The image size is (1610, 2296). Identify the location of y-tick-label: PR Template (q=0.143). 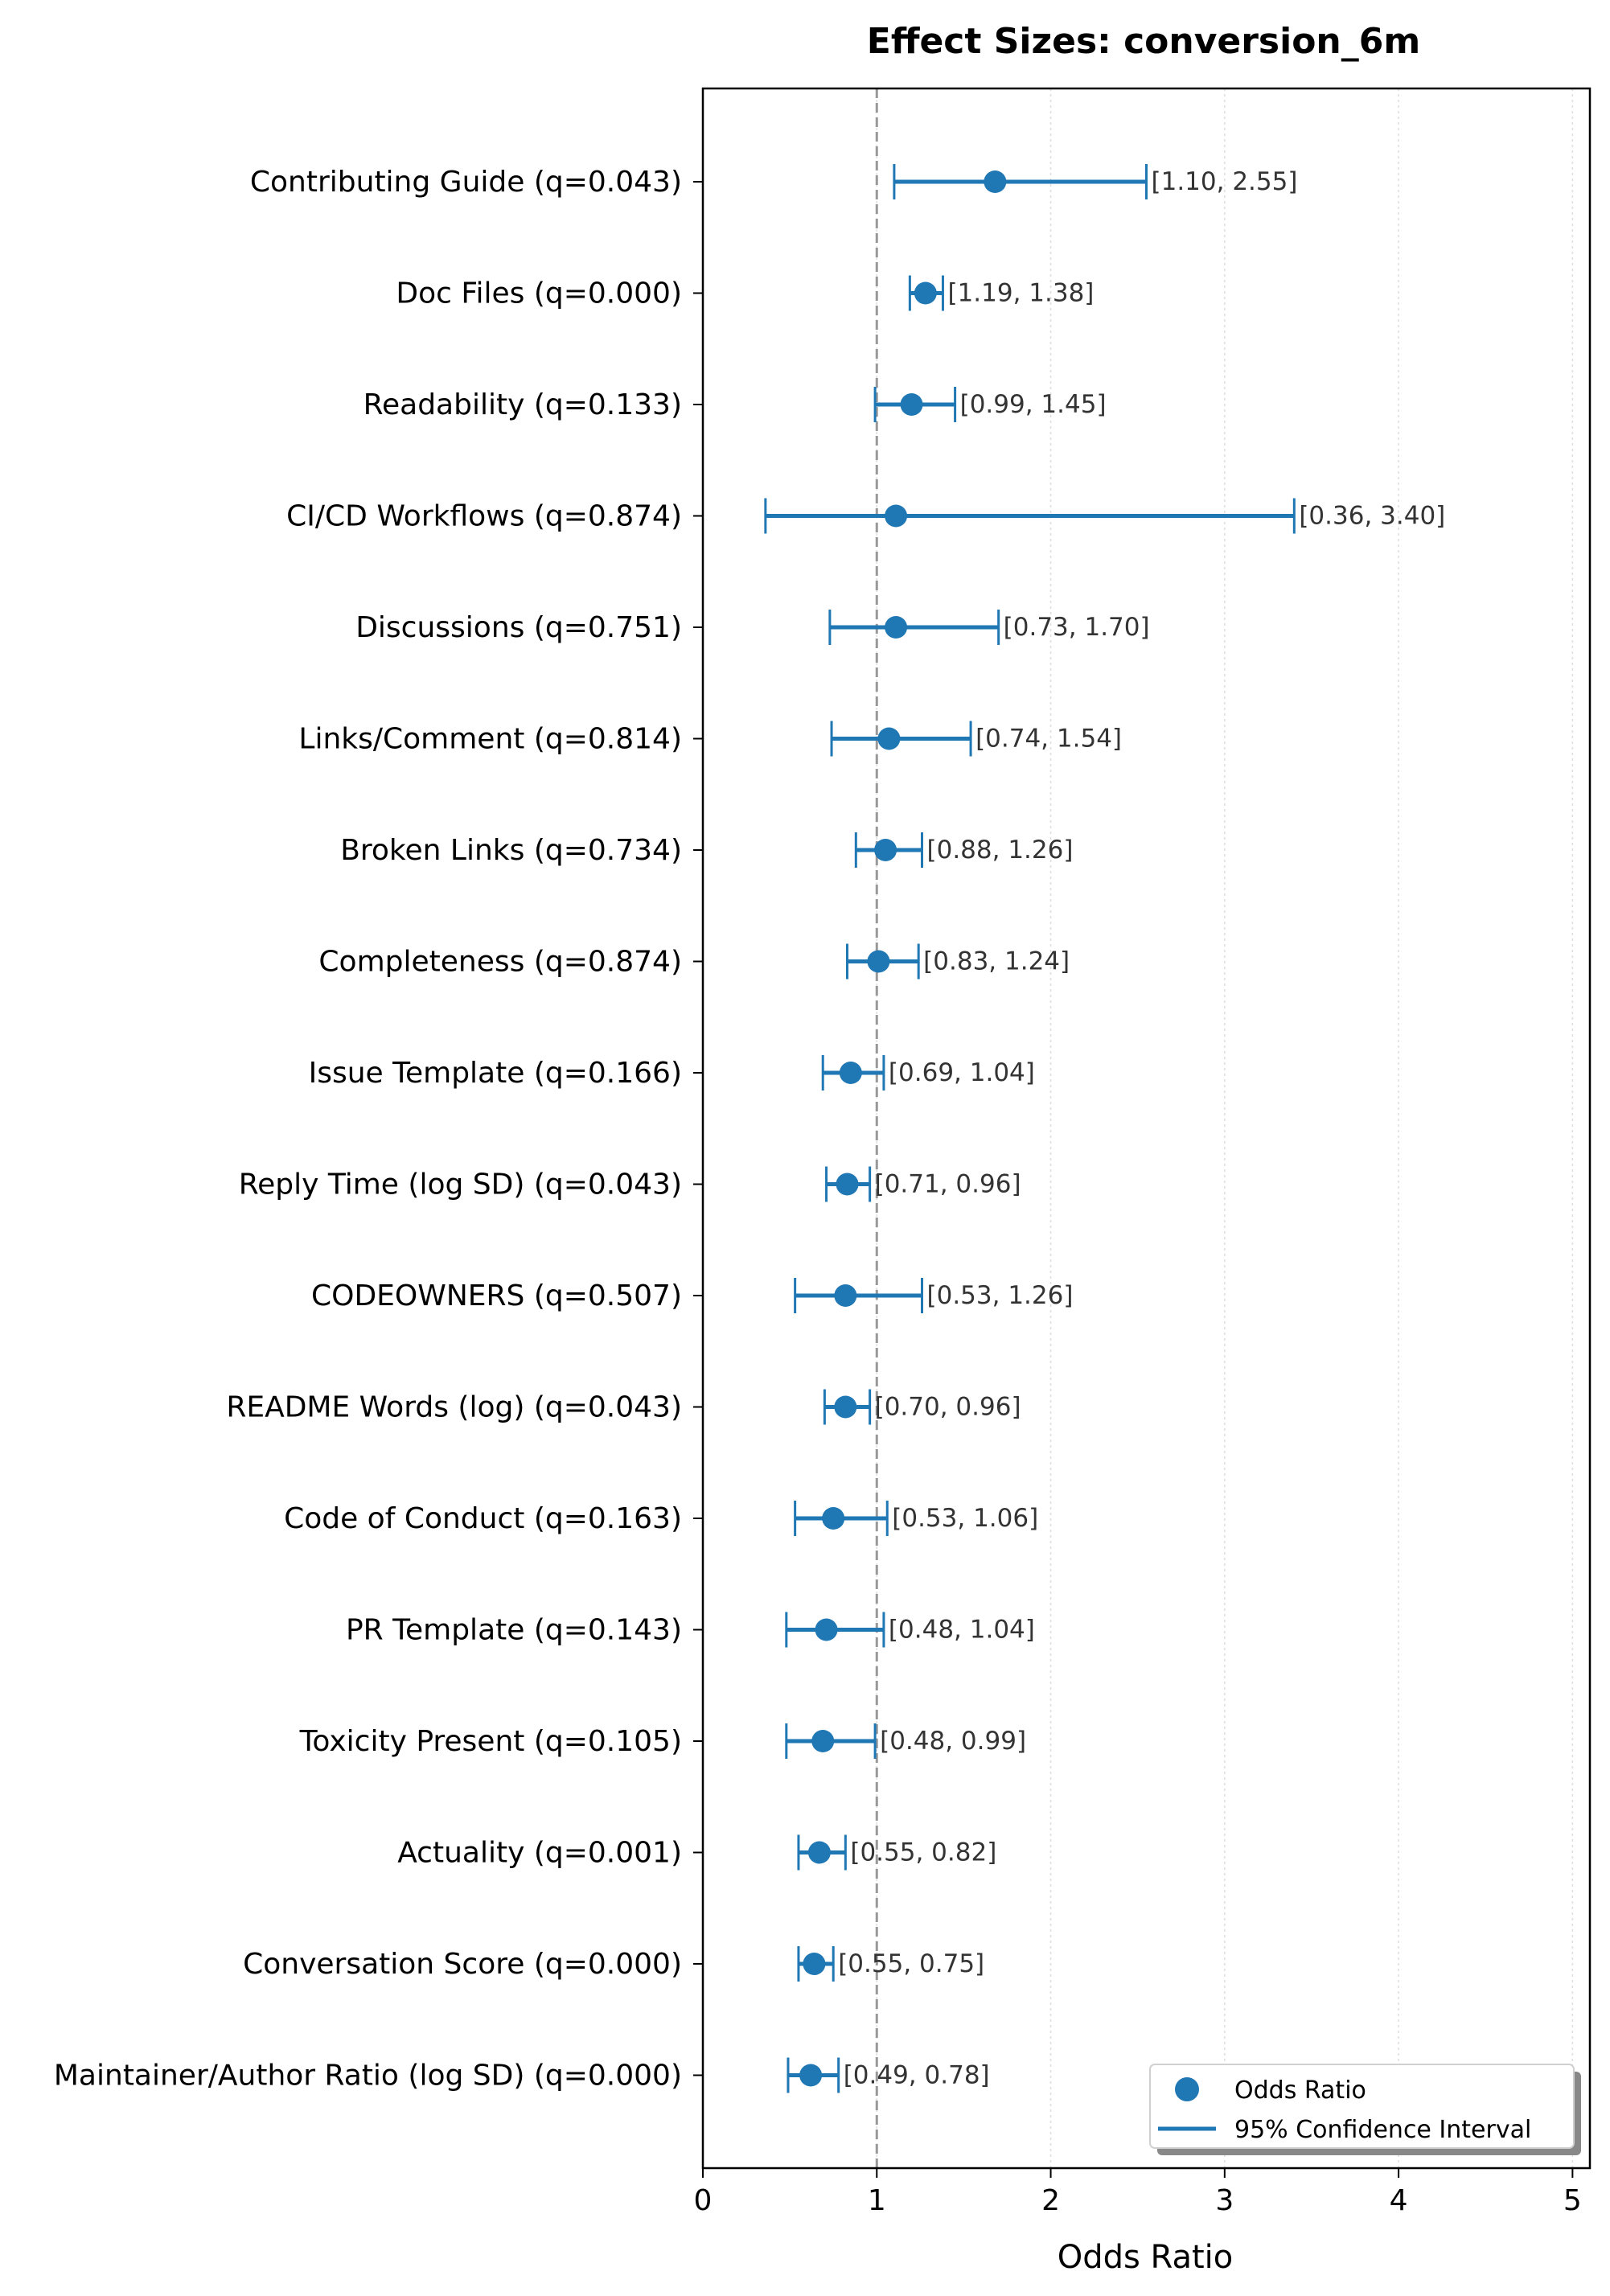
(514, 1630).